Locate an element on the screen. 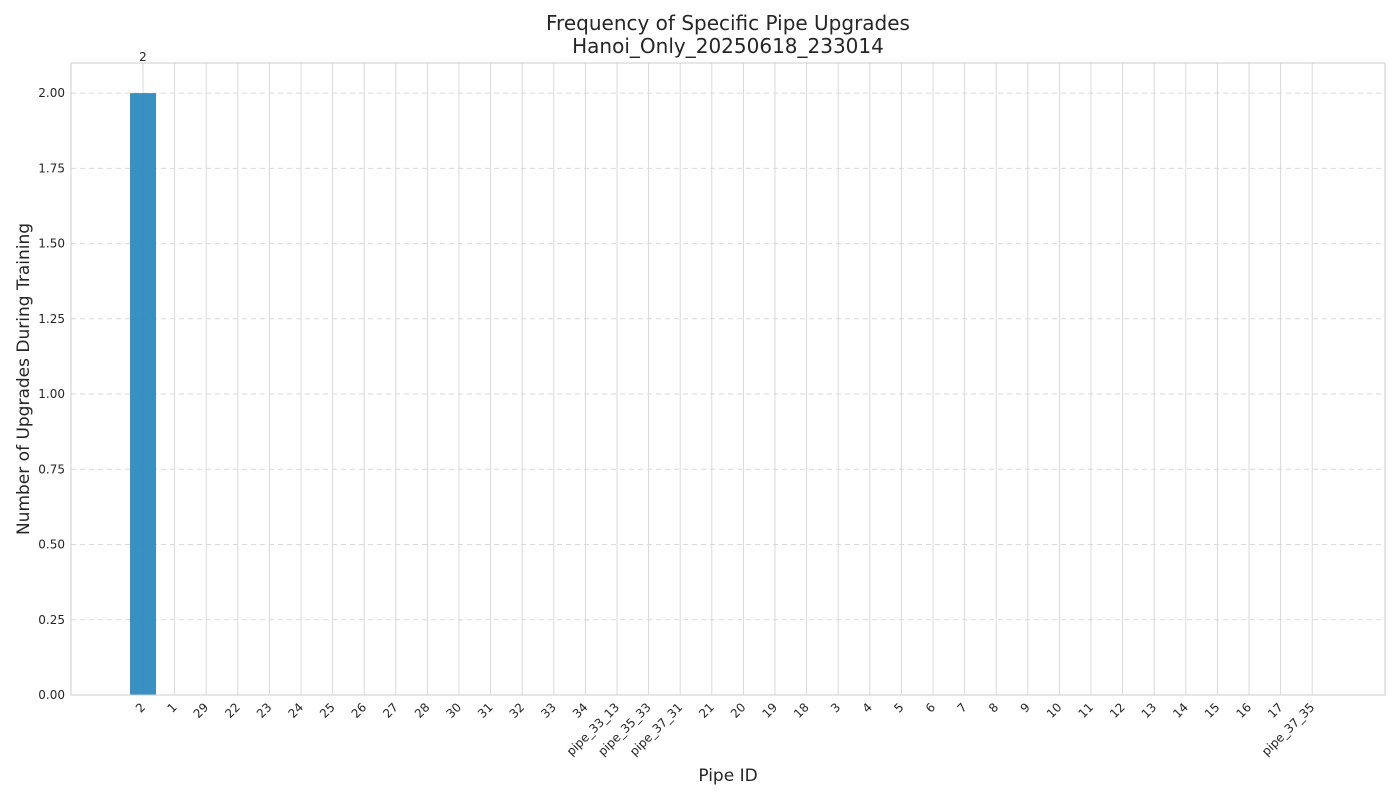  y-tick-label: 1.00 is located at coordinates (51, 394).